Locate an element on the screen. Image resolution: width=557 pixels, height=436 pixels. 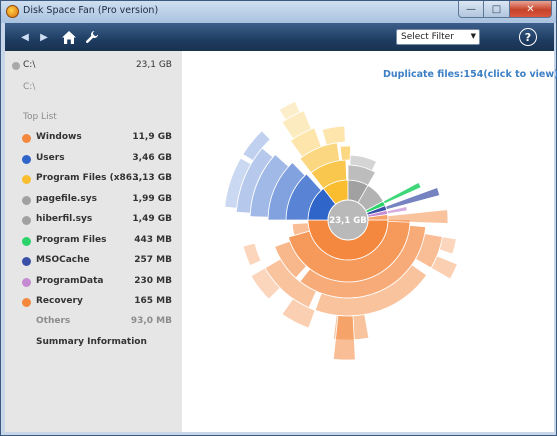
minimize-button: — is located at coordinates (471, 9).